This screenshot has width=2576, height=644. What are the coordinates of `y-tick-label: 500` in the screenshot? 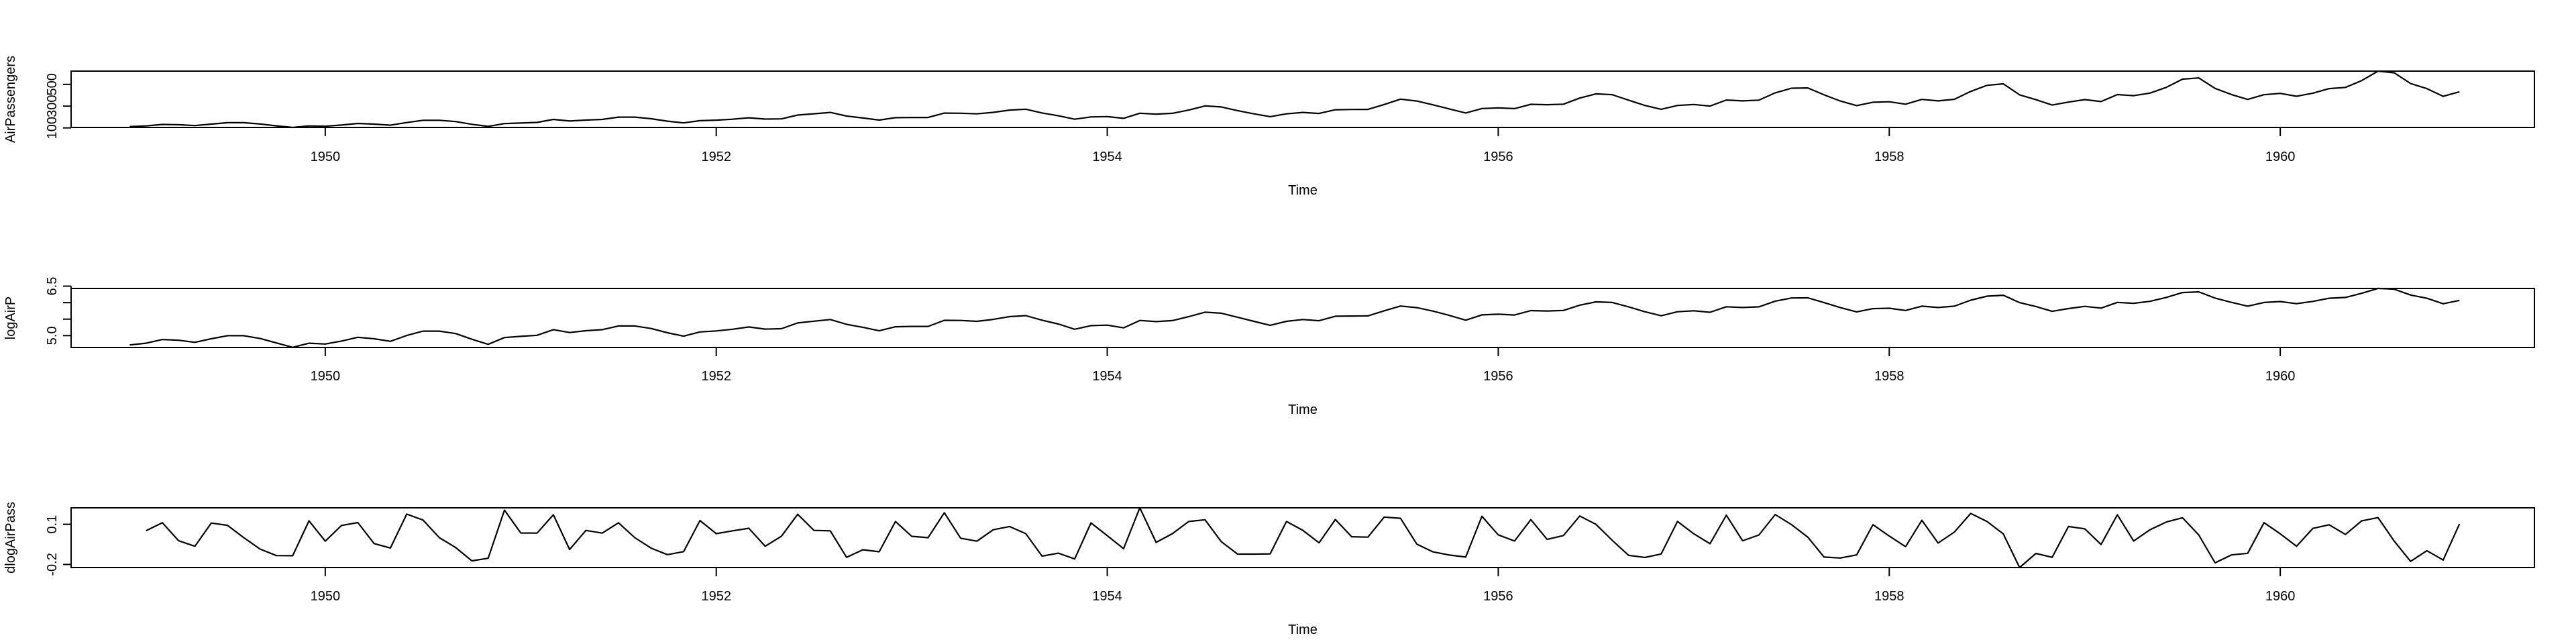 It's located at (52, 84).